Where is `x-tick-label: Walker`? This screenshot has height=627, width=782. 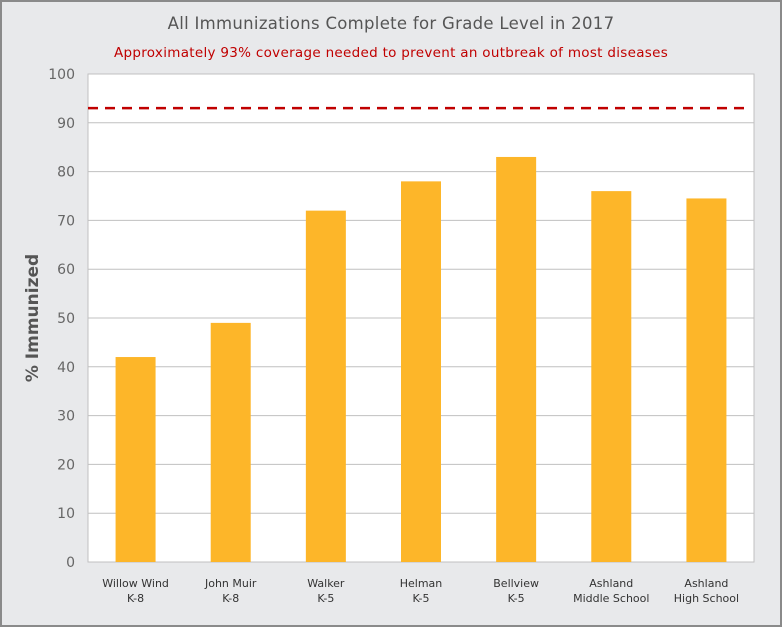
x-tick-label: Walker is located at coordinates (326, 583).